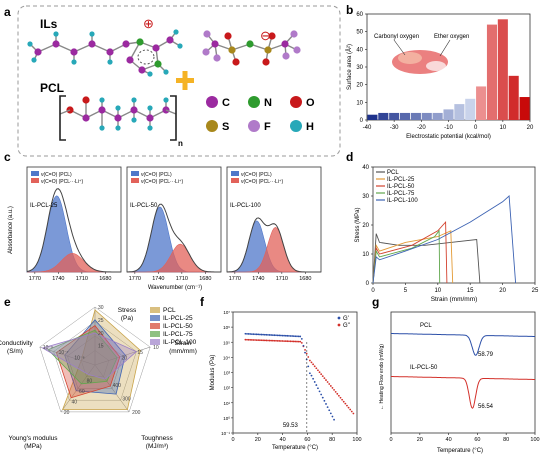  What do you see at coordinates (178, 334) in the screenshot?
I see `e-legend-label: IL-PCL-75` at bounding box center [178, 334].